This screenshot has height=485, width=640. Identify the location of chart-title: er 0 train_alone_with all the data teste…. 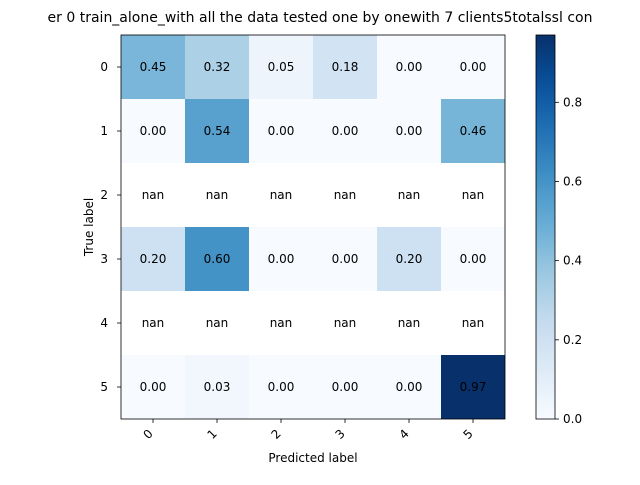
(320, 18).